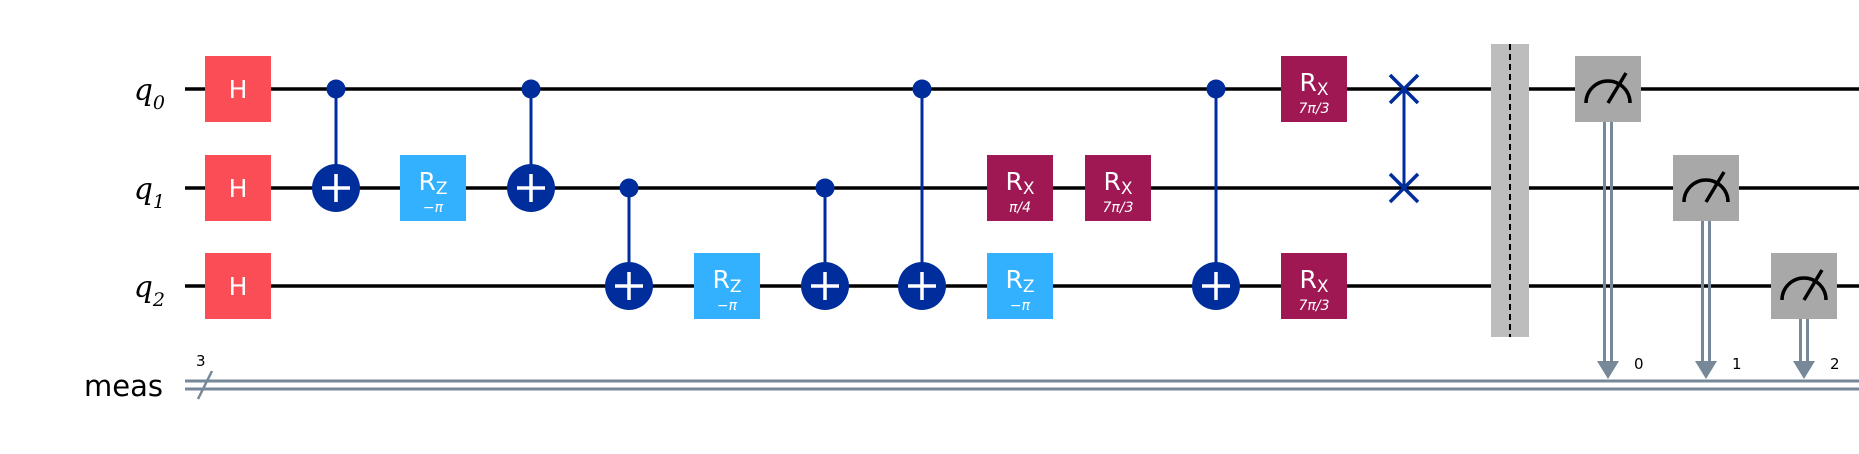 The height and width of the screenshot is (454, 1859). I want to click on qubit-label-sub: 0, so click(159, 103).